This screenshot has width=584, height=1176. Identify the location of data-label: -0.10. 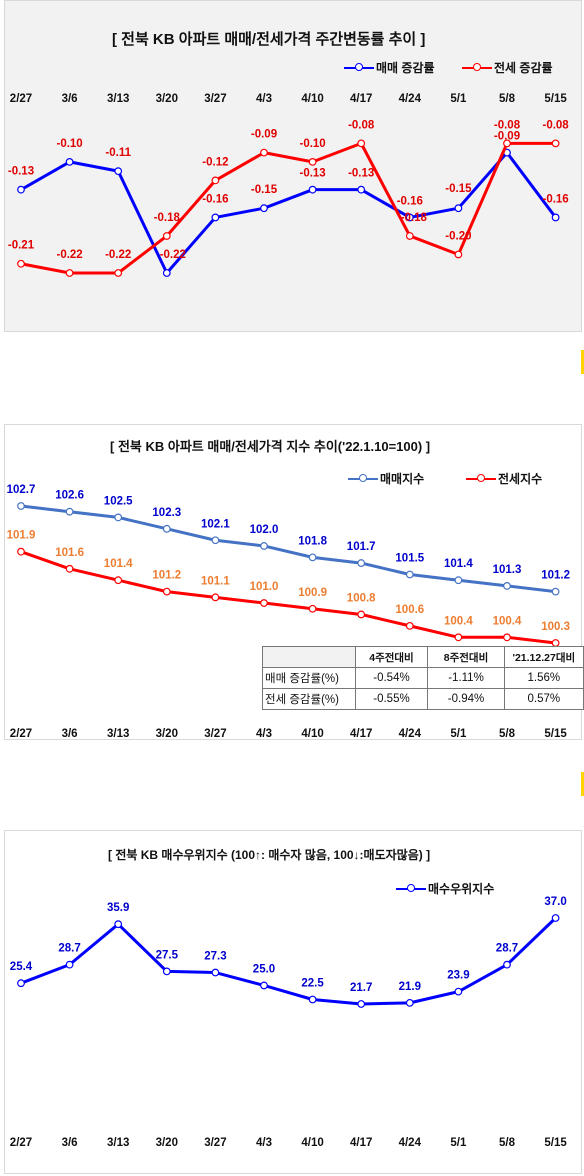
(312, 144).